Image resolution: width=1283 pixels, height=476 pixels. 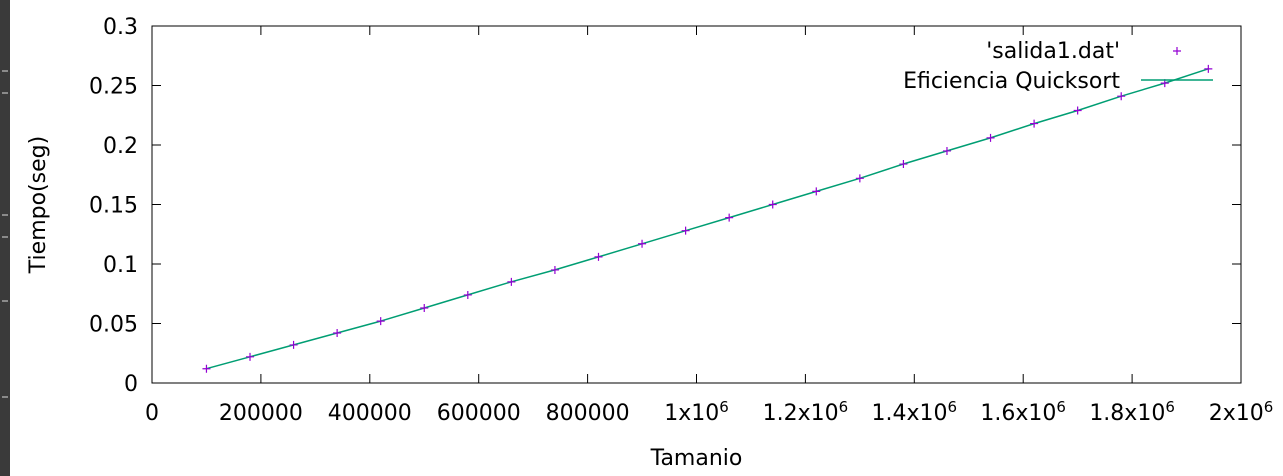 What do you see at coordinates (113, 325) in the screenshot?
I see `y-tick-label: 0.05` at bounding box center [113, 325].